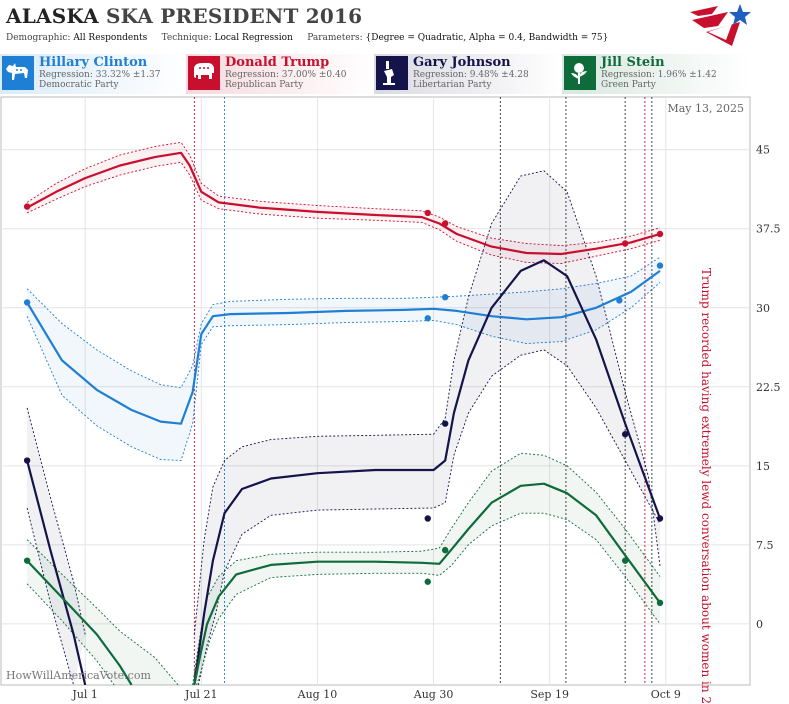 This screenshot has height=704, width=789. I want to click on x-tick-label: Aug 30, so click(433, 694).